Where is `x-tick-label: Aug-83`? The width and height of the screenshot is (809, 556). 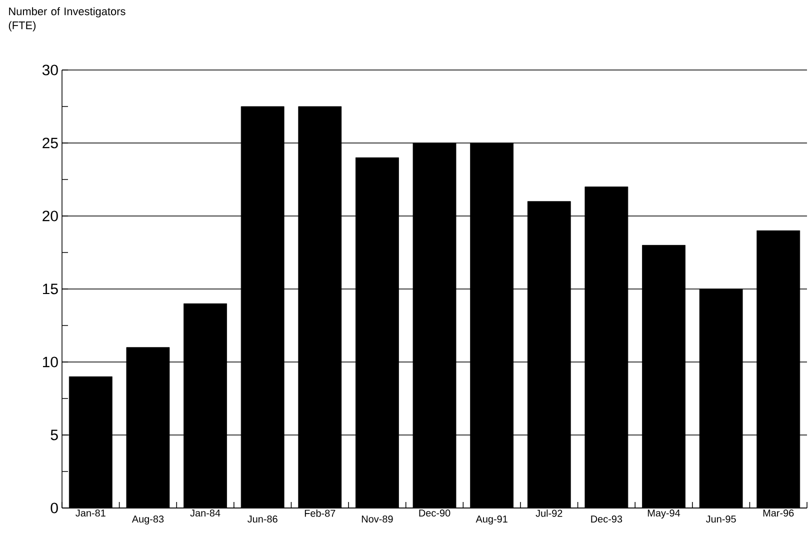 x-tick-label: Aug-83 is located at coordinates (148, 520).